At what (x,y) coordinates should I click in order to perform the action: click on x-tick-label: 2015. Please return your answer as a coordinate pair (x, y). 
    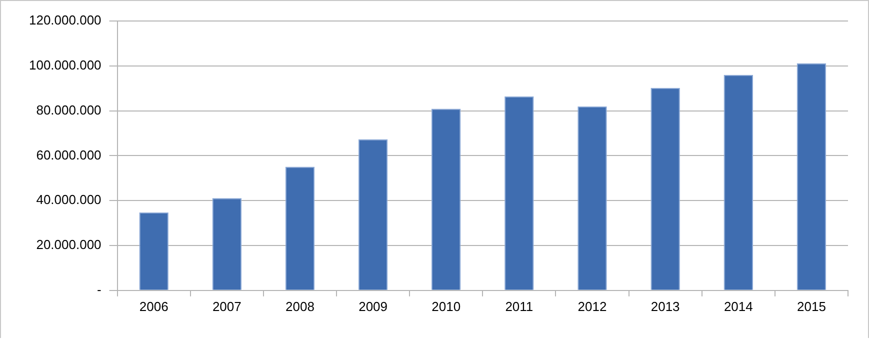
    Looking at the image, I should click on (811, 306).